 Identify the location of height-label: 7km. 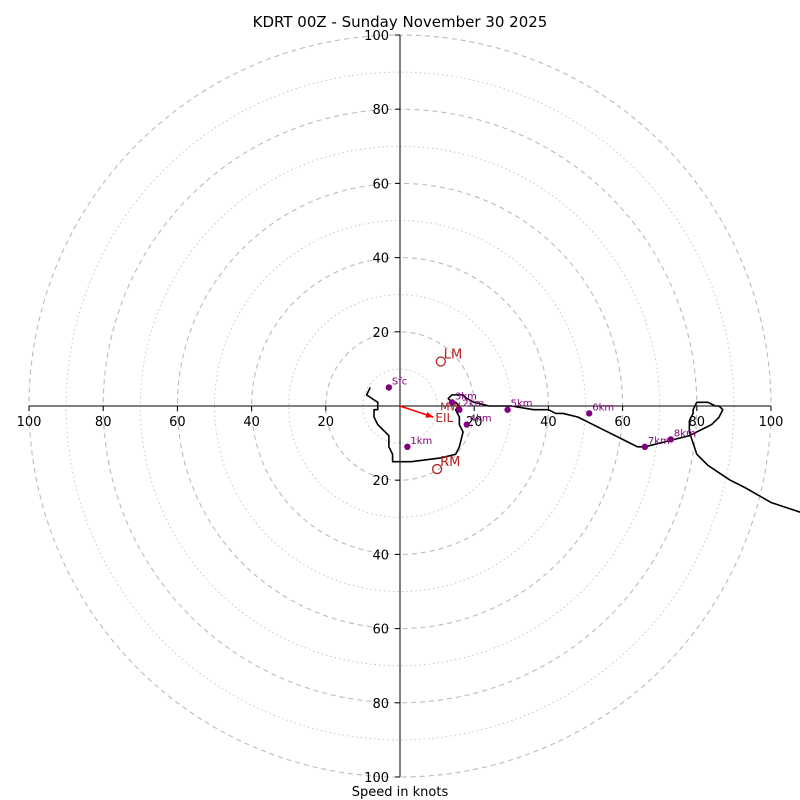
(659, 441).